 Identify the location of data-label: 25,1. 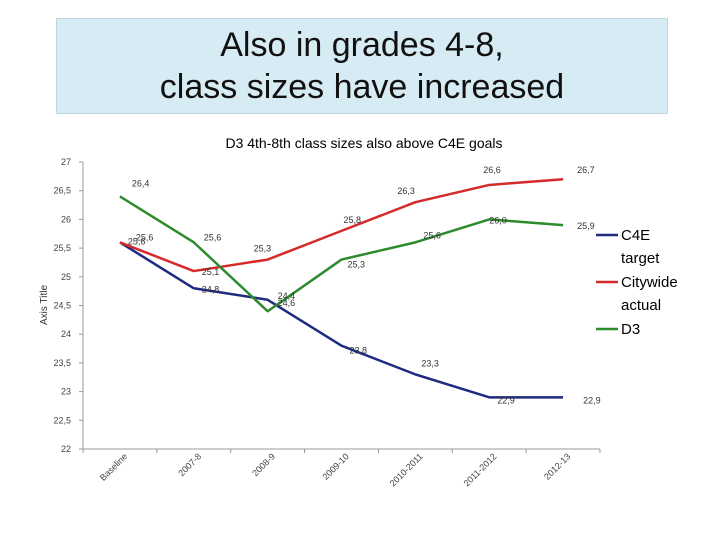
(211, 272).